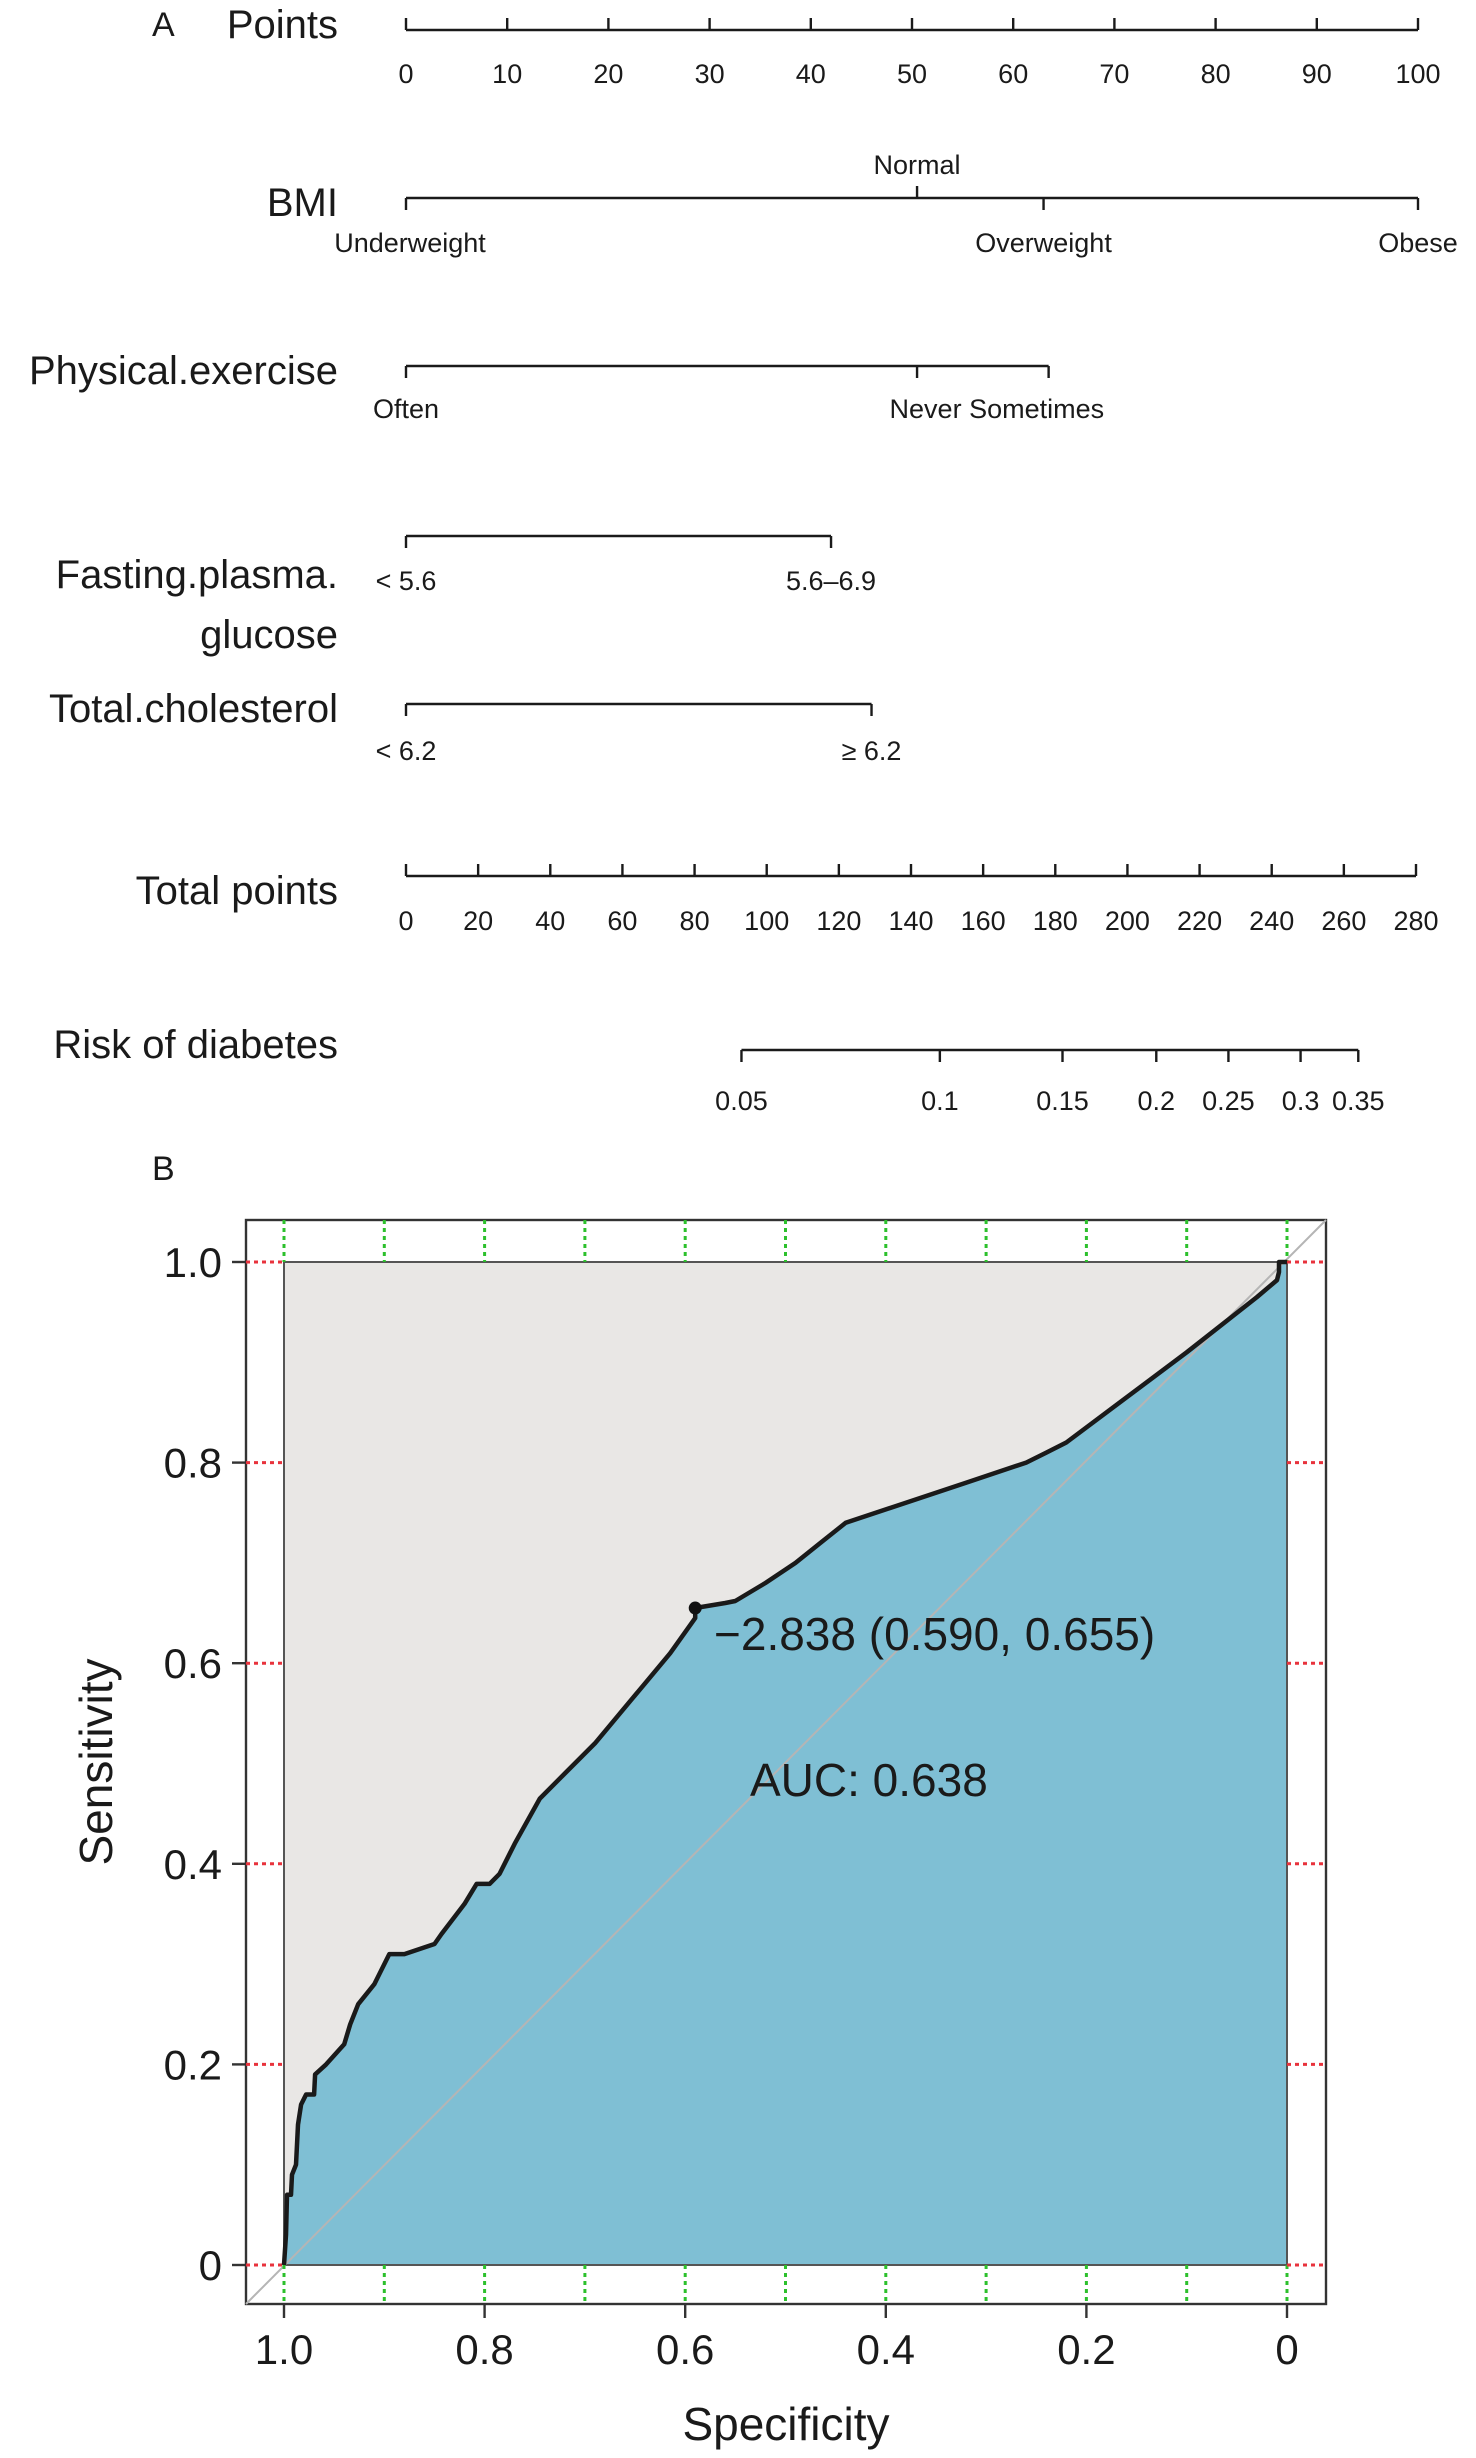 The height and width of the screenshot is (2458, 1476). I want to click on points-tick-label: 50, so click(912, 74).